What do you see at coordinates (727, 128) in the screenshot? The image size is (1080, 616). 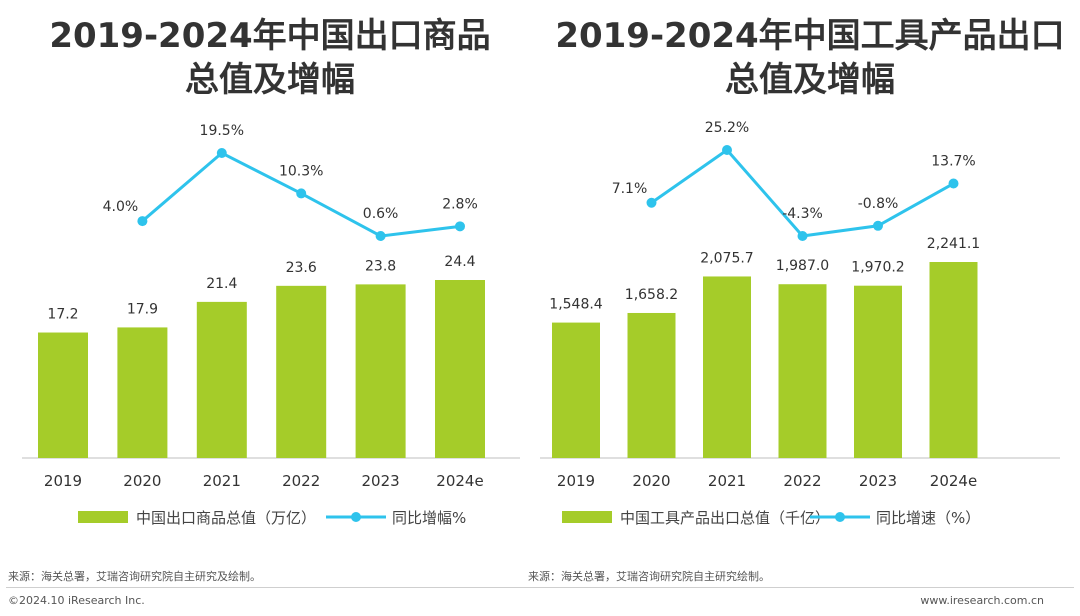 I see `growth-value-label: 25.2%` at bounding box center [727, 128].